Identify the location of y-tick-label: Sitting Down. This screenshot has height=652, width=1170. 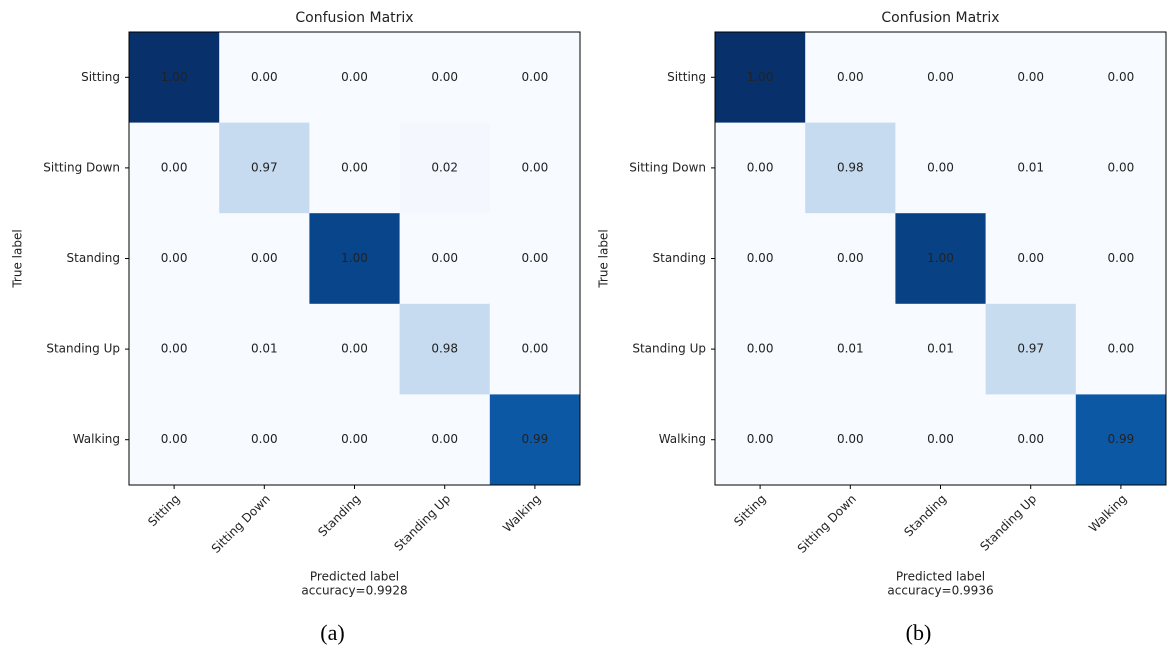
(667, 167).